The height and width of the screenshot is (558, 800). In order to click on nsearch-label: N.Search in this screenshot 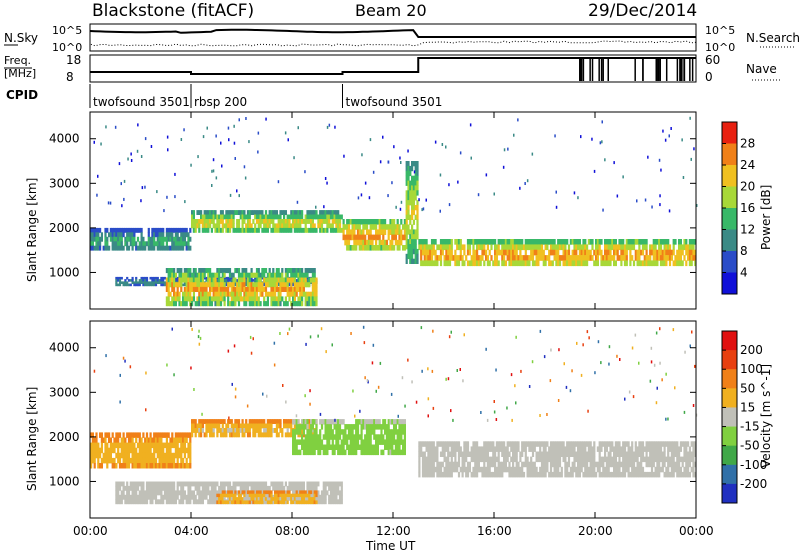, I will do `click(773, 38)`.